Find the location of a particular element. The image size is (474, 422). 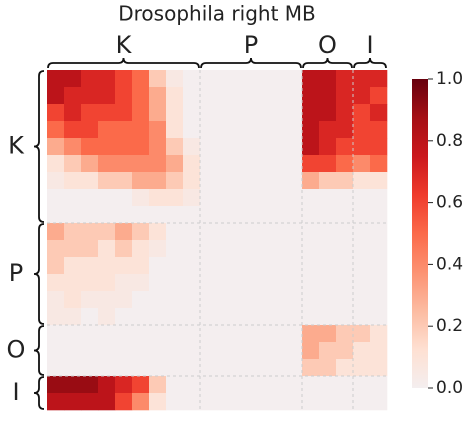

colorbar-tick-label: 1.0 is located at coordinates (449, 79).